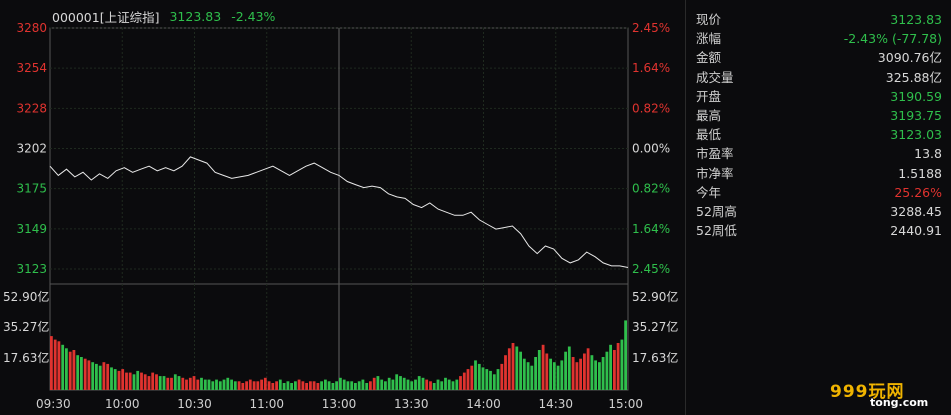  What do you see at coordinates (709, 58) in the screenshot?
I see `quote-label: 金额` at bounding box center [709, 58].